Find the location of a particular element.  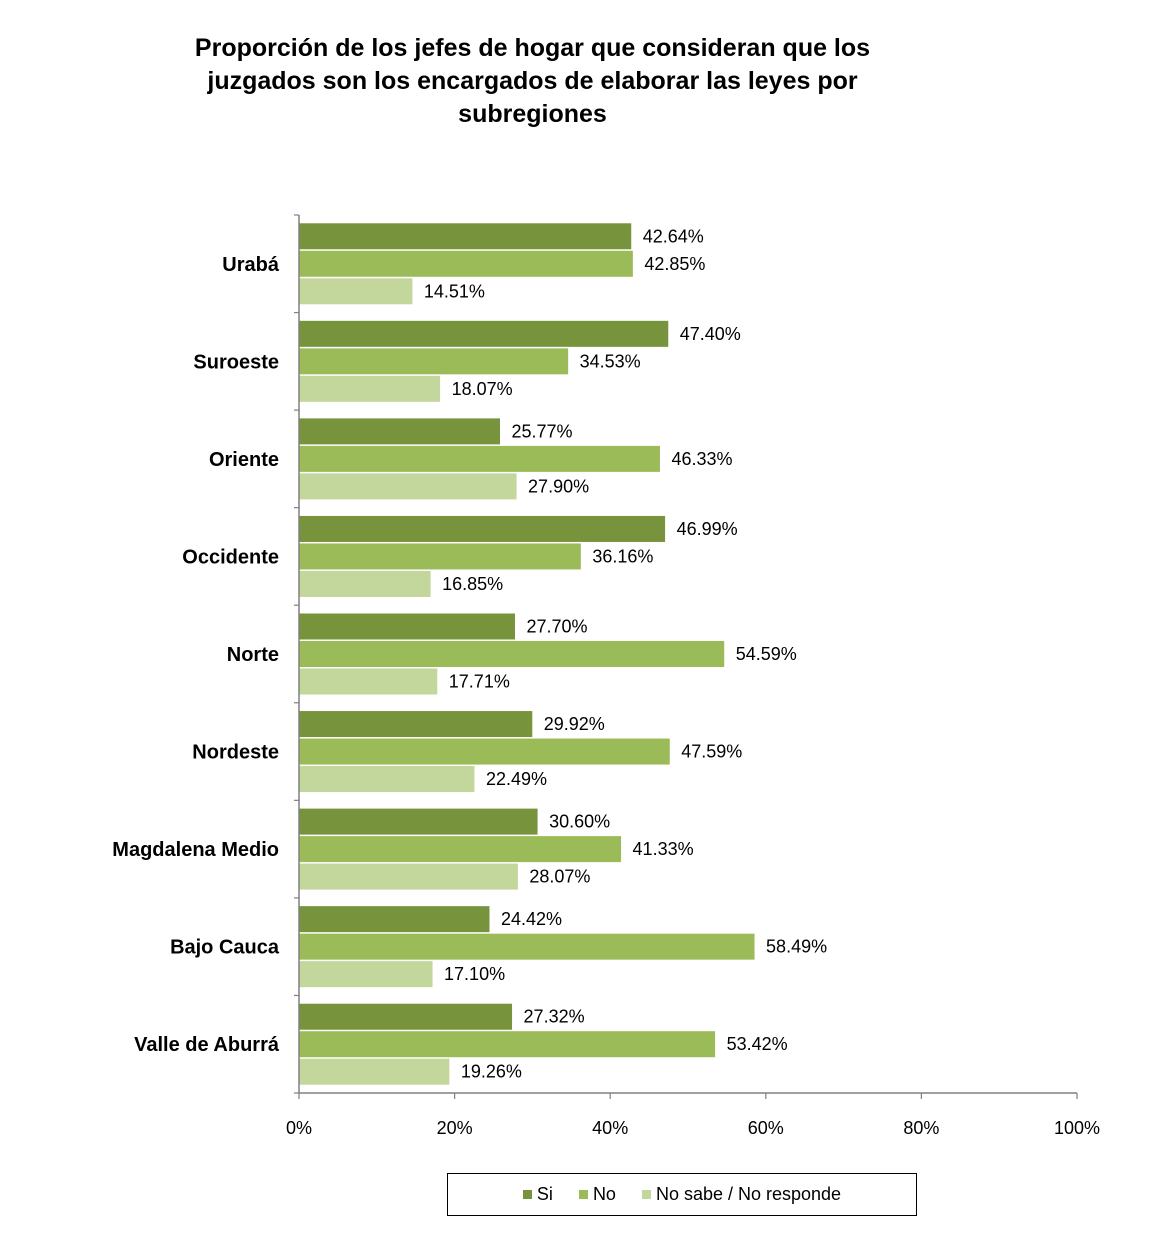

data-label: 34.53% is located at coordinates (610, 361).